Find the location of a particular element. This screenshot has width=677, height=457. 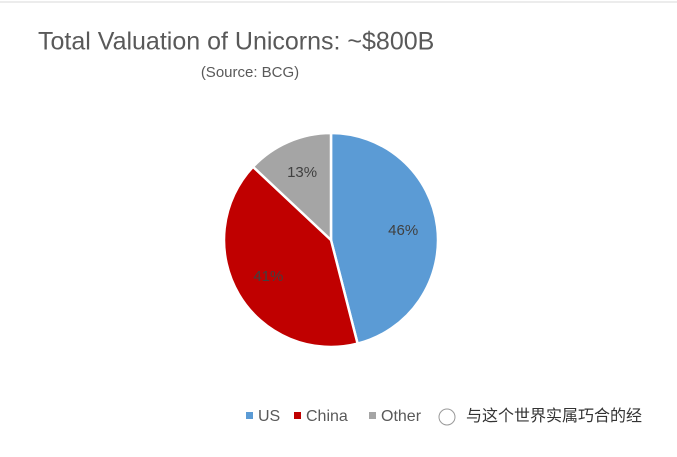

data-label: 13% is located at coordinates (302, 172).